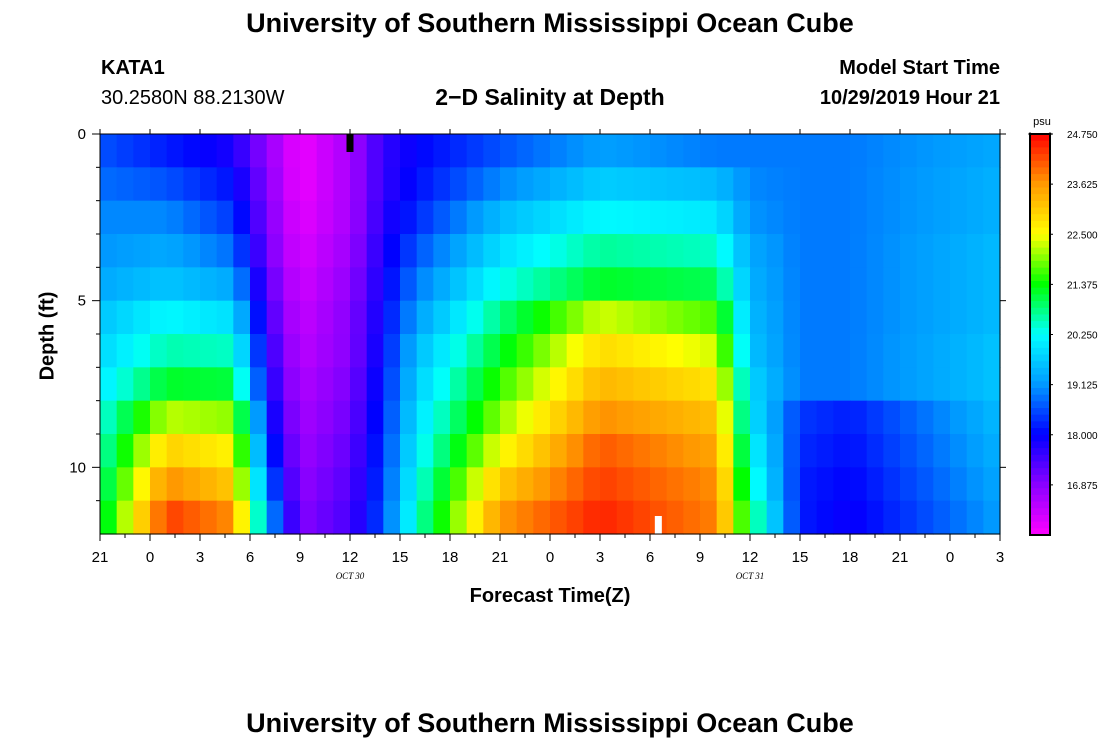 The height and width of the screenshot is (750, 1100). What do you see at coordinates (919, 68) in the screenshot?
I see `model-start-label: Model Start Time` at bounding box center [919, 68].